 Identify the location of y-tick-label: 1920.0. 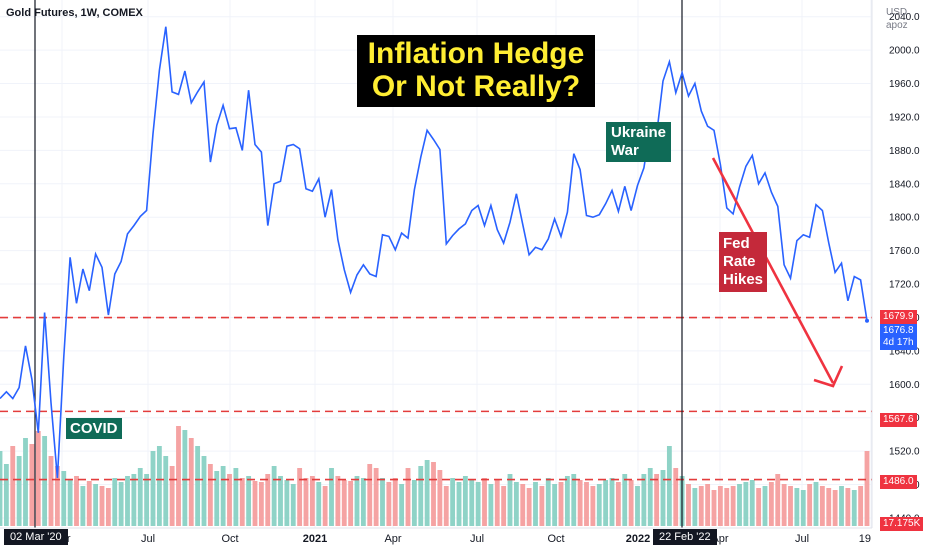
(904, 117).